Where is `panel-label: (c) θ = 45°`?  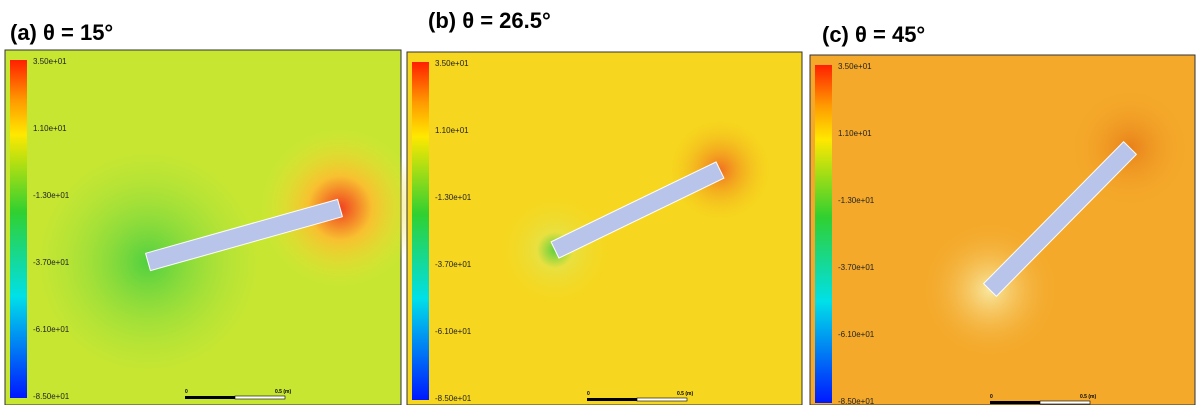 panel-label: (c) θ = 45° is located at coordinates (873, 34).